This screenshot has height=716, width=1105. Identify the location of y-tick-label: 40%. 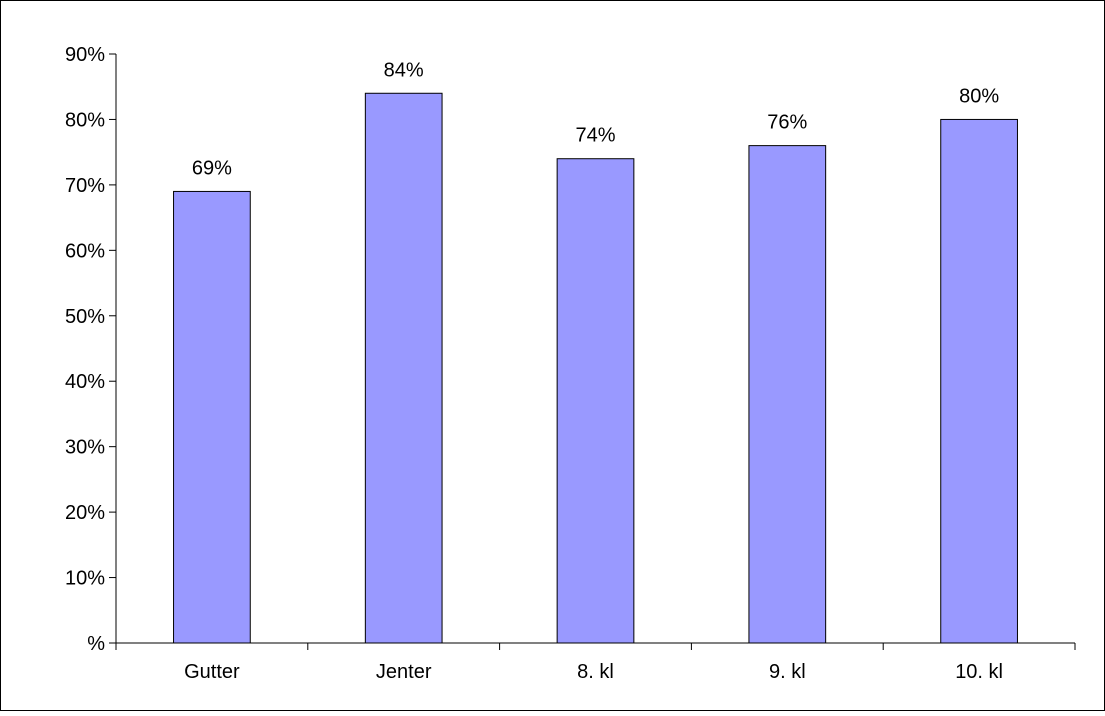
(85, 382).